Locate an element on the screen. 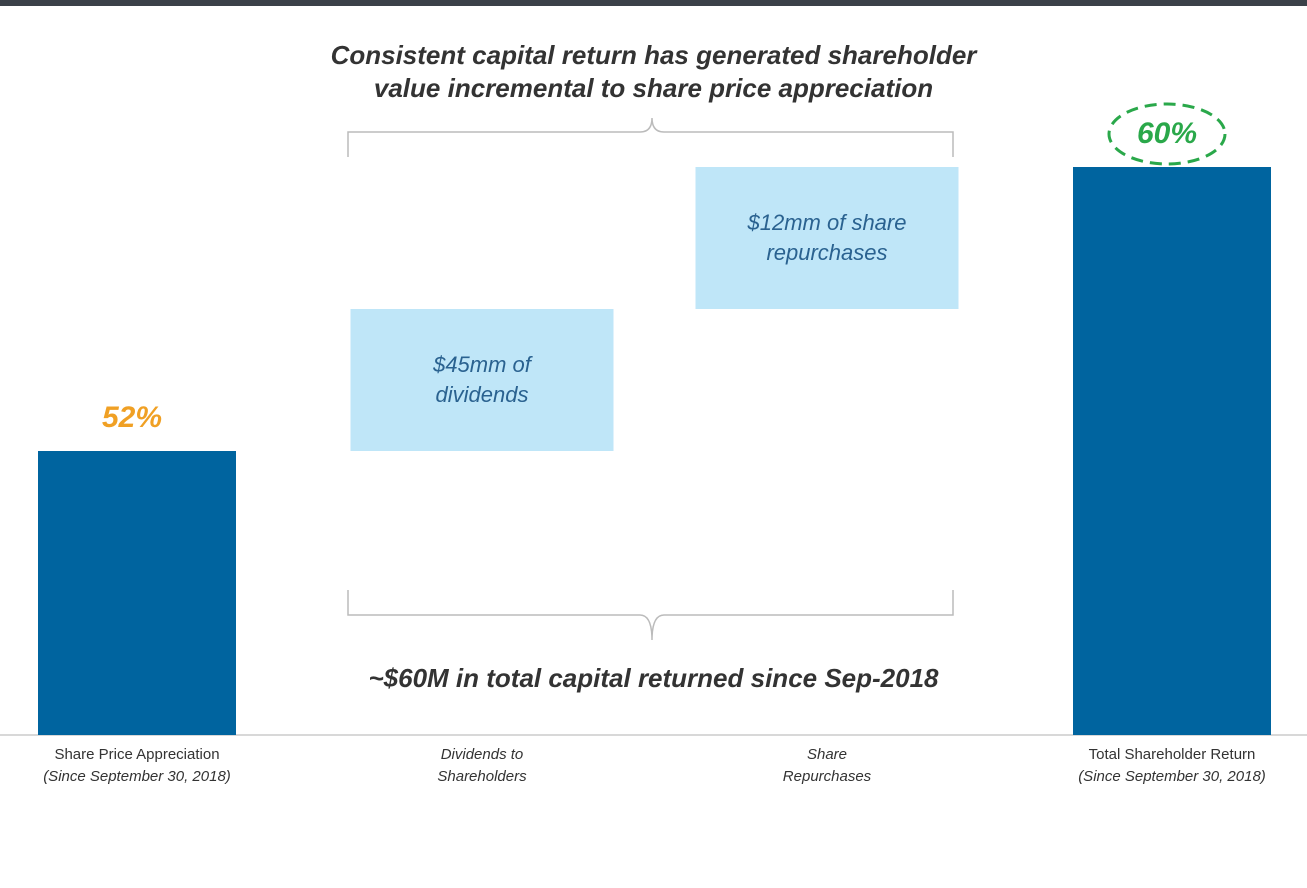 The height and width of the screenshot is (888, 1307). category-name: Share Repurchases is located at coordinates (827, 765).